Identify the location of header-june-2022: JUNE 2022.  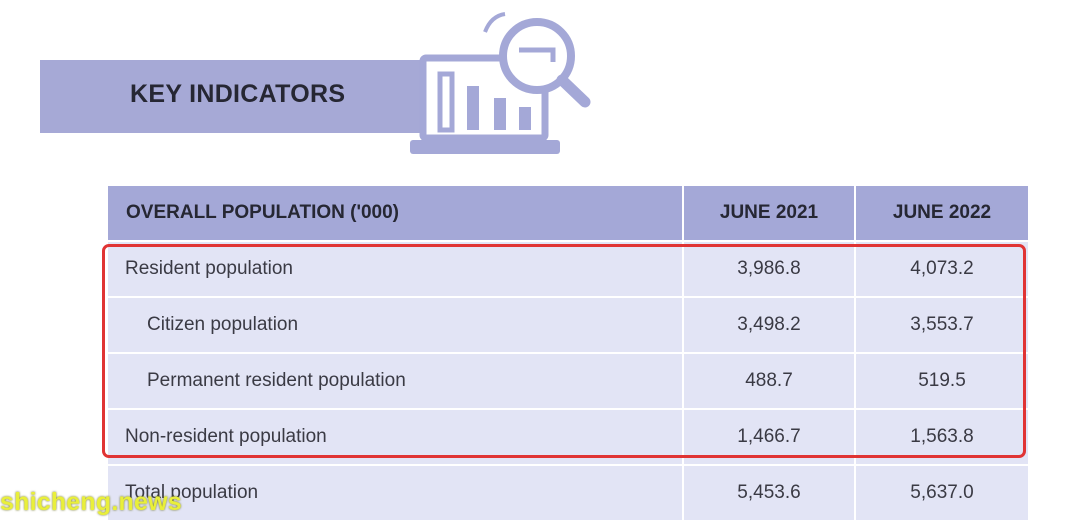
(942, 213).